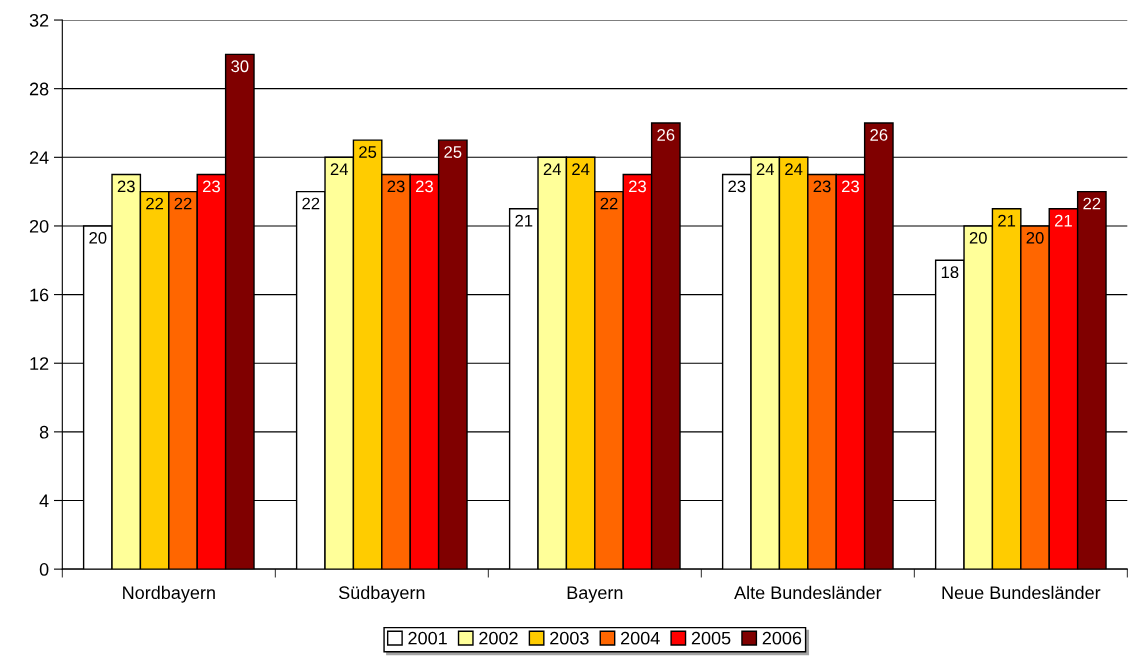 This screenshot has height=668, width=1133. What do you see at coordinates (808, 592) in the screenshot?
I see `x-tick-label: Alte Bundesländer` at bounding box center [808, 592].